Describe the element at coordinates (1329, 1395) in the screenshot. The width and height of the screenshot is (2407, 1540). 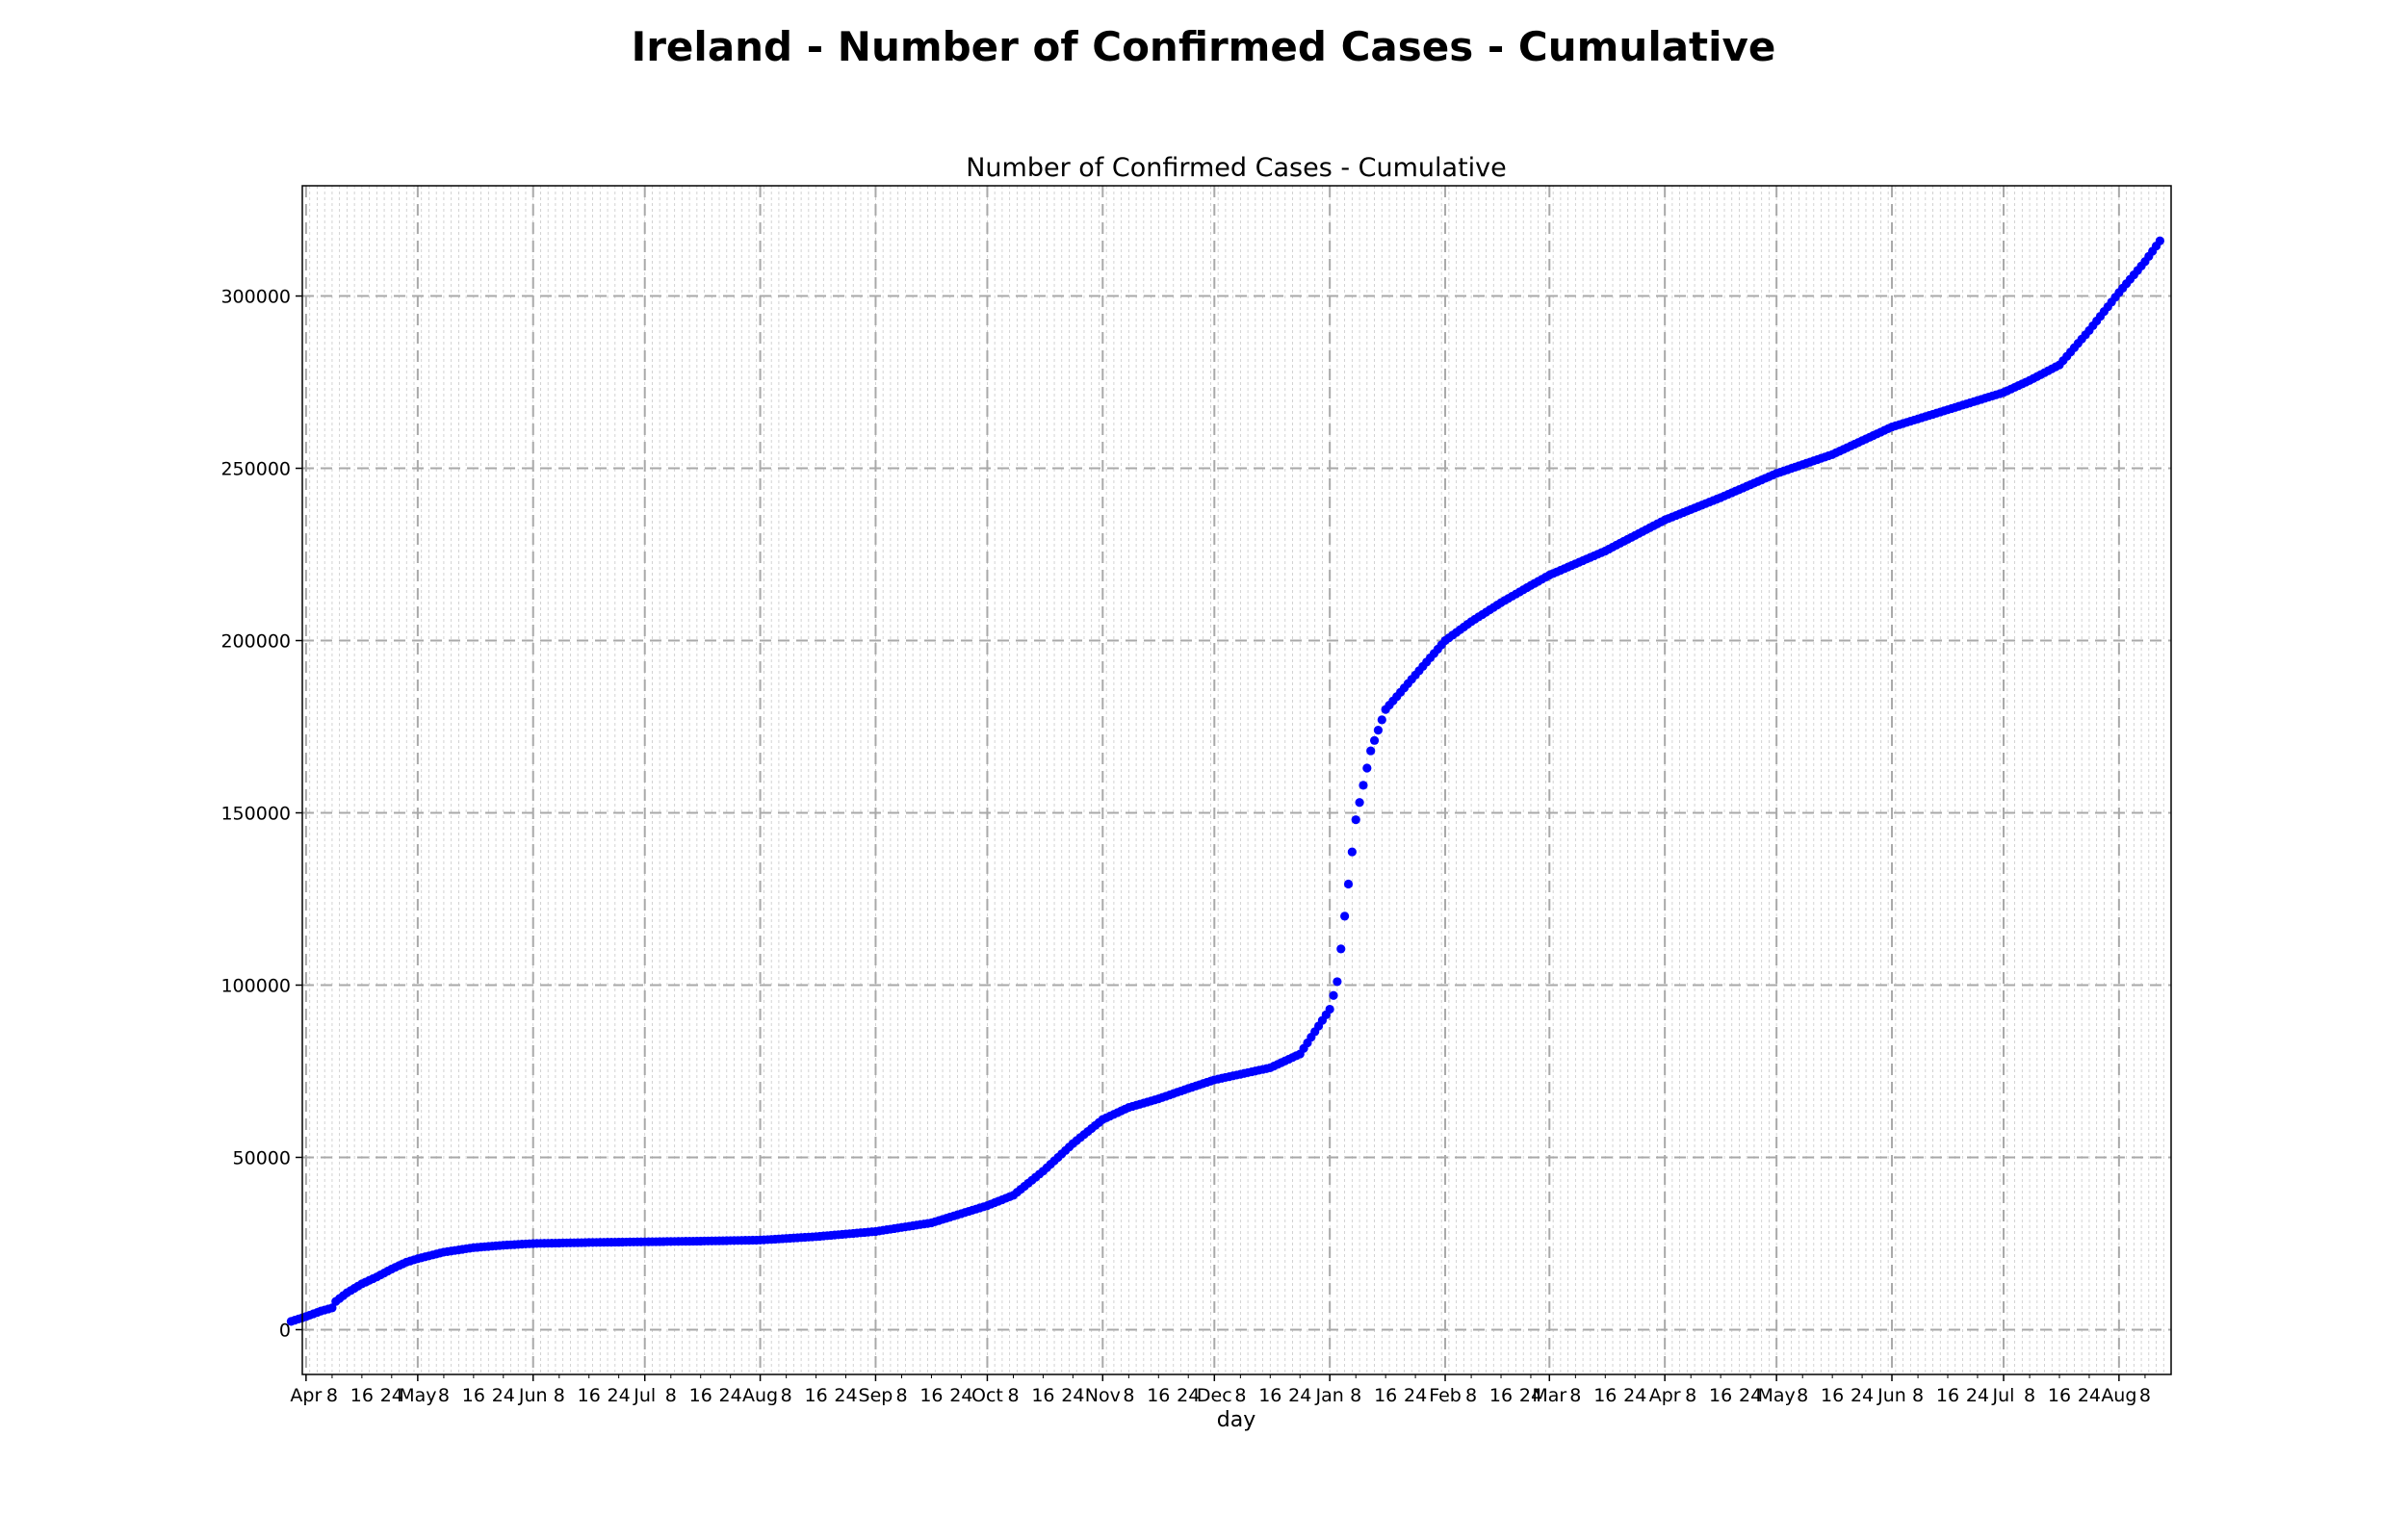
I see `x-tick-label-month: Jan` at that location.